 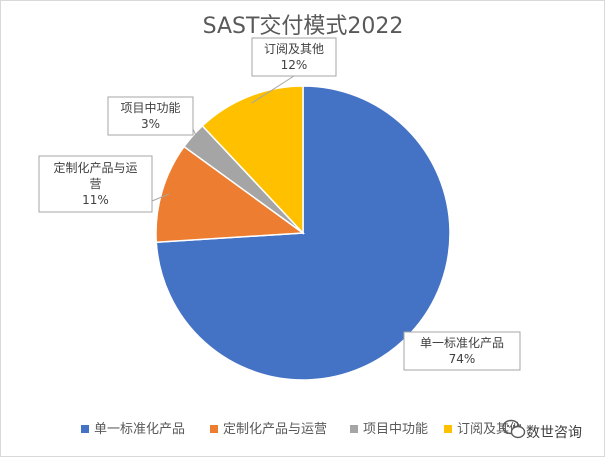 I want to click on data-label-1: 单一标准化产品 74%, so click(x=462, y=351).